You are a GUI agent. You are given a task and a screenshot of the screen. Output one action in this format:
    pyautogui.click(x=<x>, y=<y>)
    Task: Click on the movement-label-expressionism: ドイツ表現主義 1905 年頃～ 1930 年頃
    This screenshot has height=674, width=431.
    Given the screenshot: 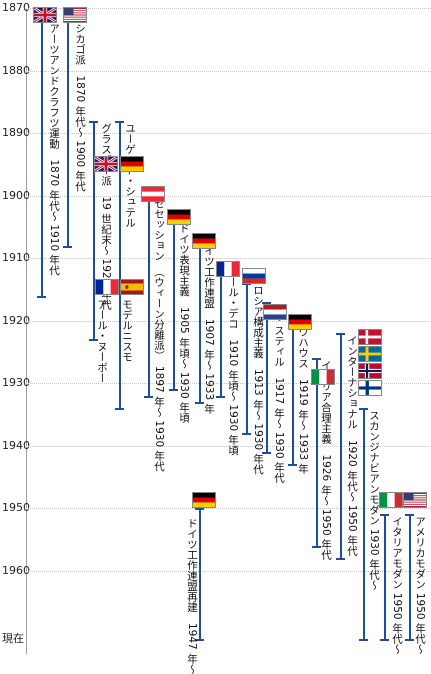 What is the action you would take?
    pyautogui.click(x=184, y=322)
    